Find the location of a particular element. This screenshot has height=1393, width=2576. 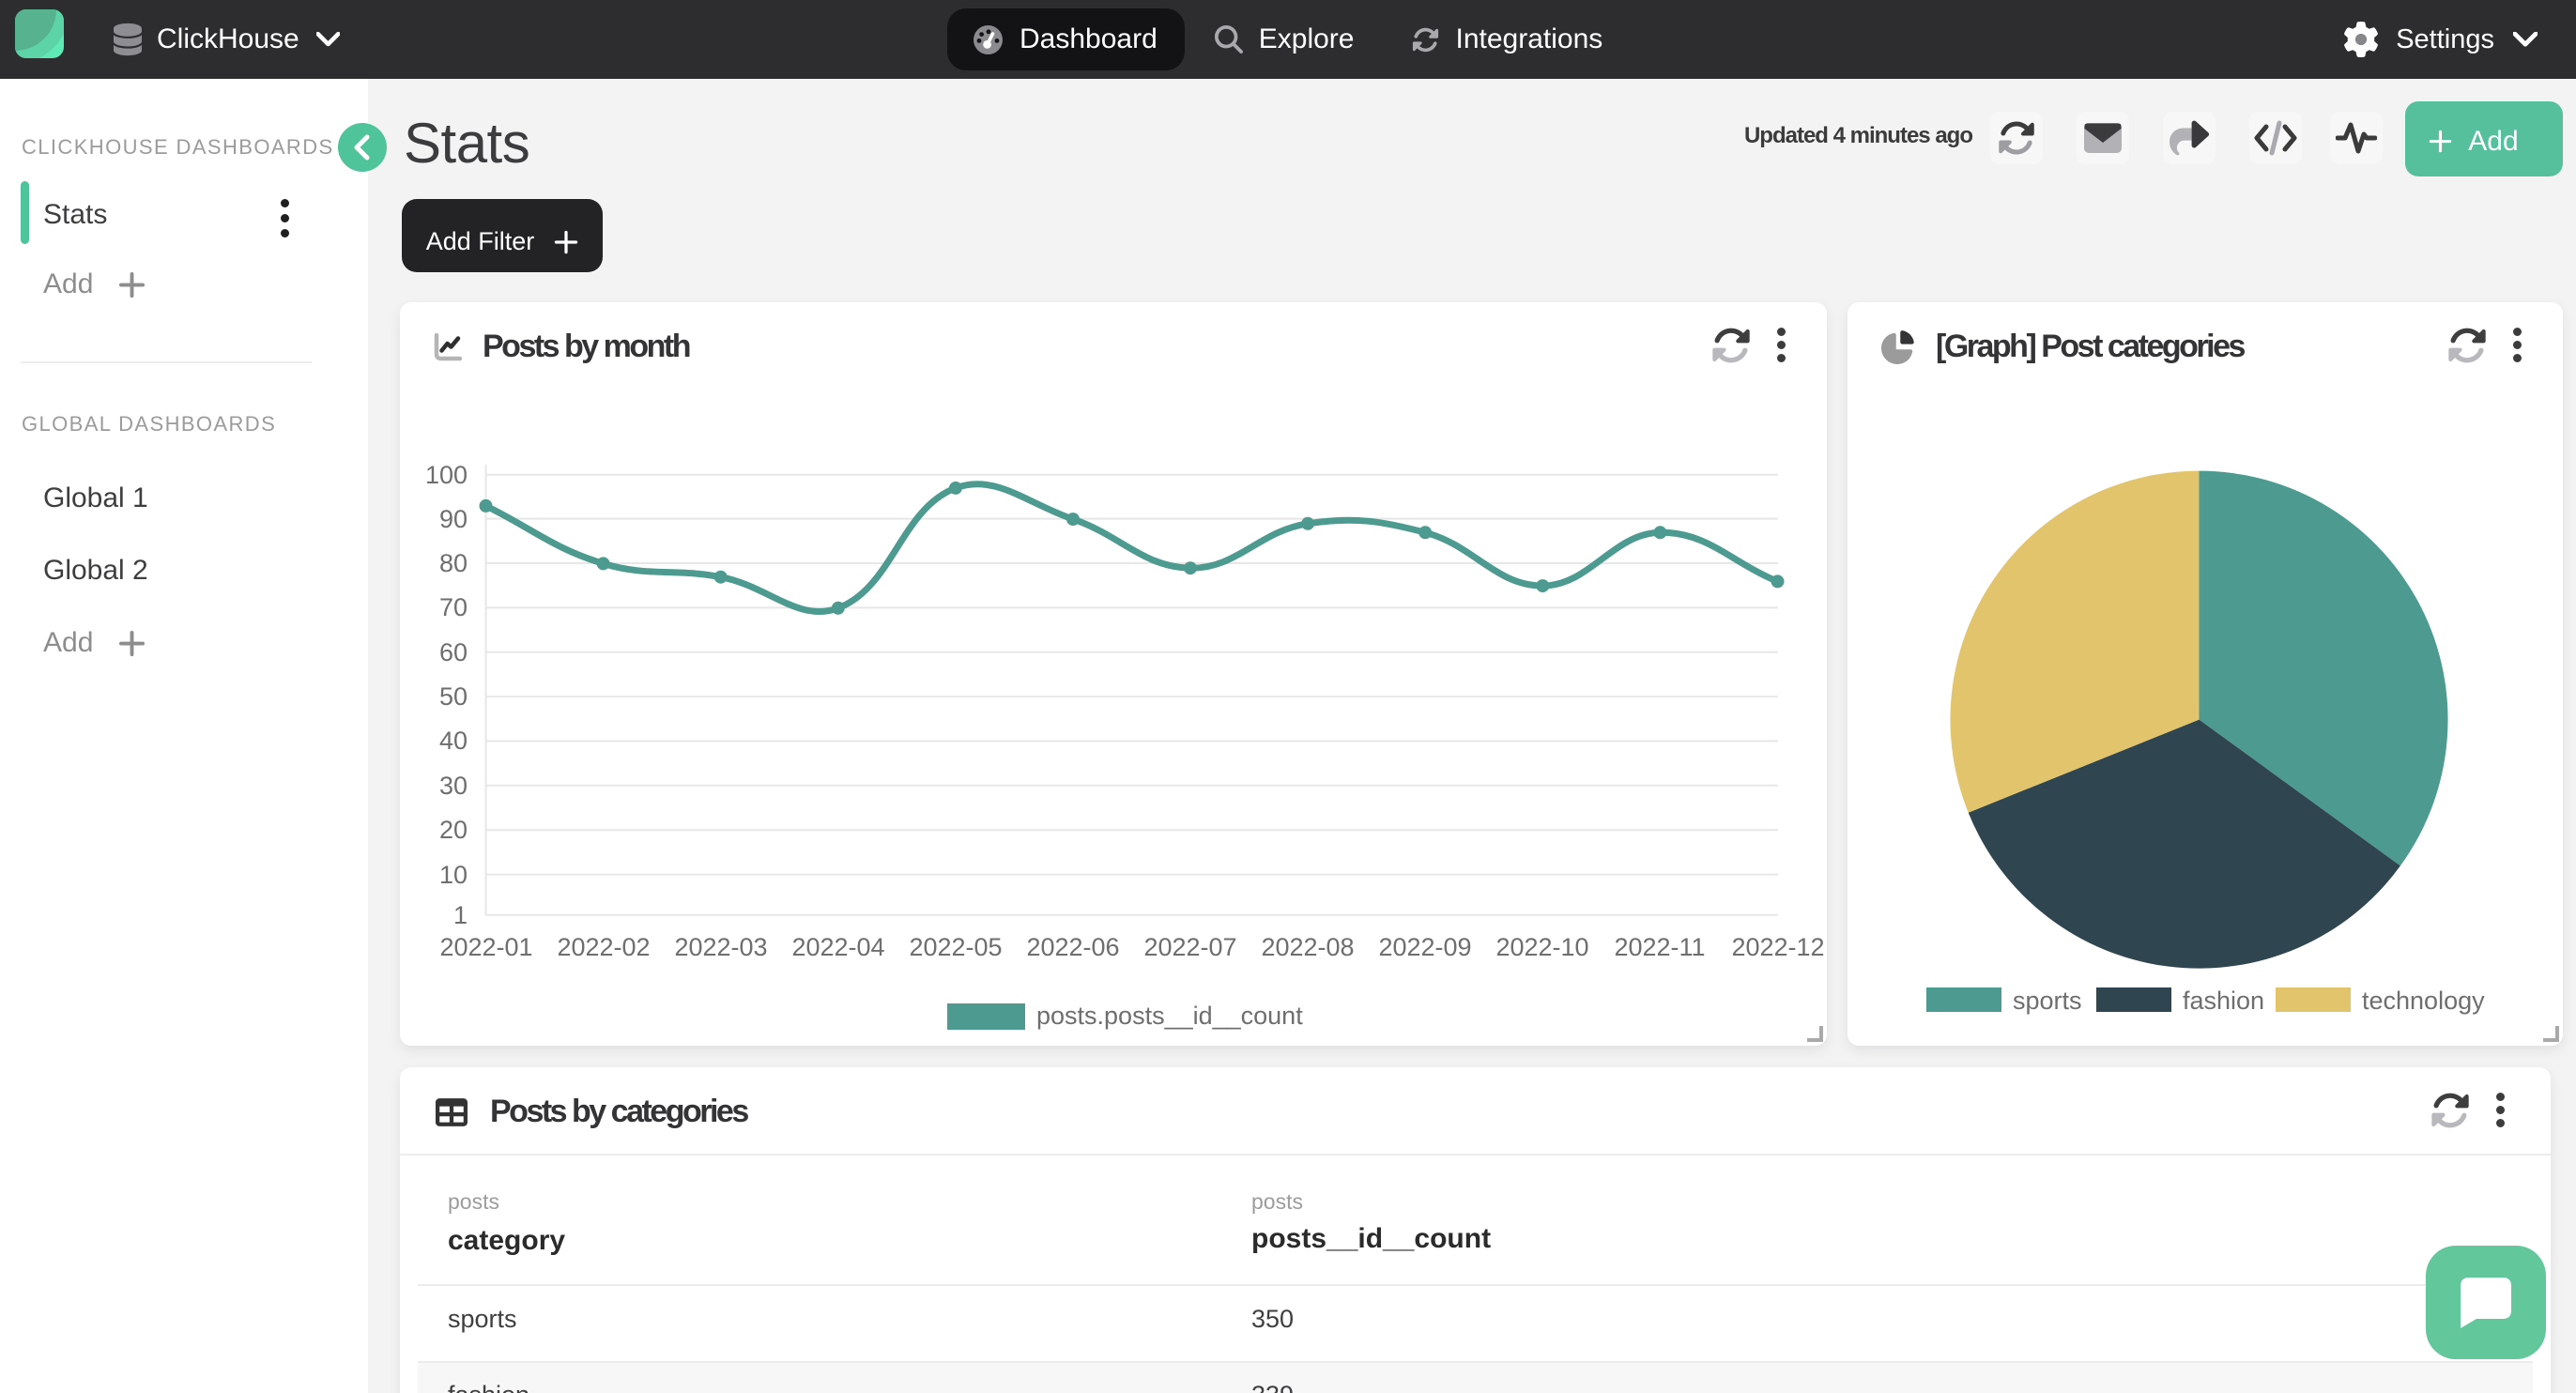

svg-text: 1 is located at coordinates (461, 915).